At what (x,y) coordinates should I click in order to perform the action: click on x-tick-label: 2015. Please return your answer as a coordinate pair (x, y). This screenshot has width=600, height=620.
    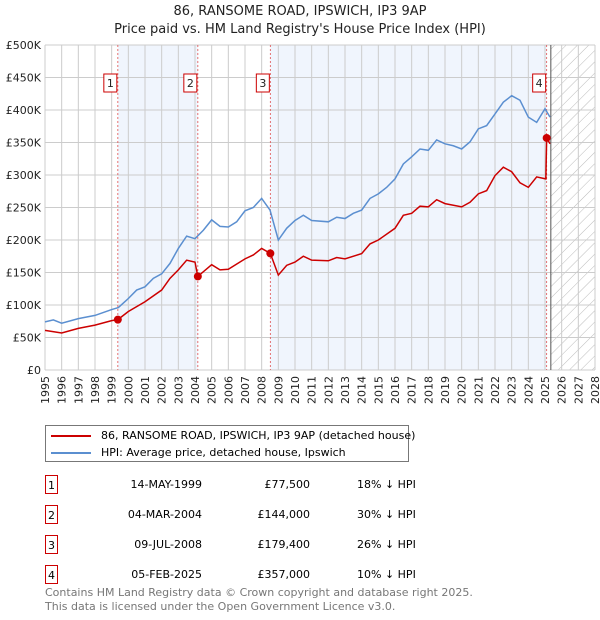
    Looking at the image, I should click on (378, 390).